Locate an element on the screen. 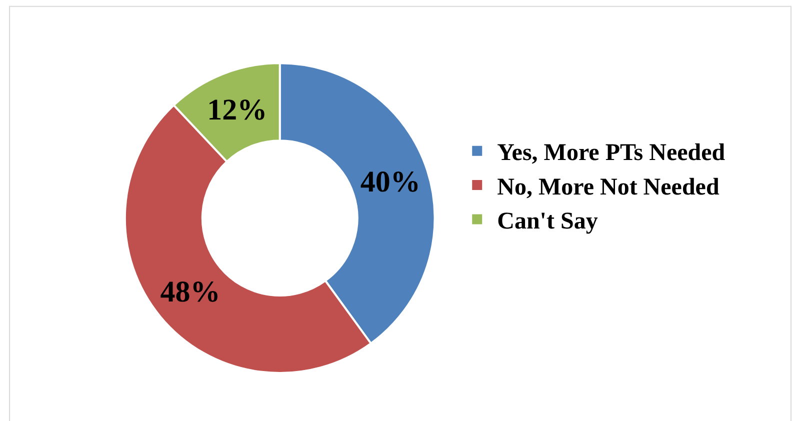  data-label: 48% is located at coordinates (190, 292).